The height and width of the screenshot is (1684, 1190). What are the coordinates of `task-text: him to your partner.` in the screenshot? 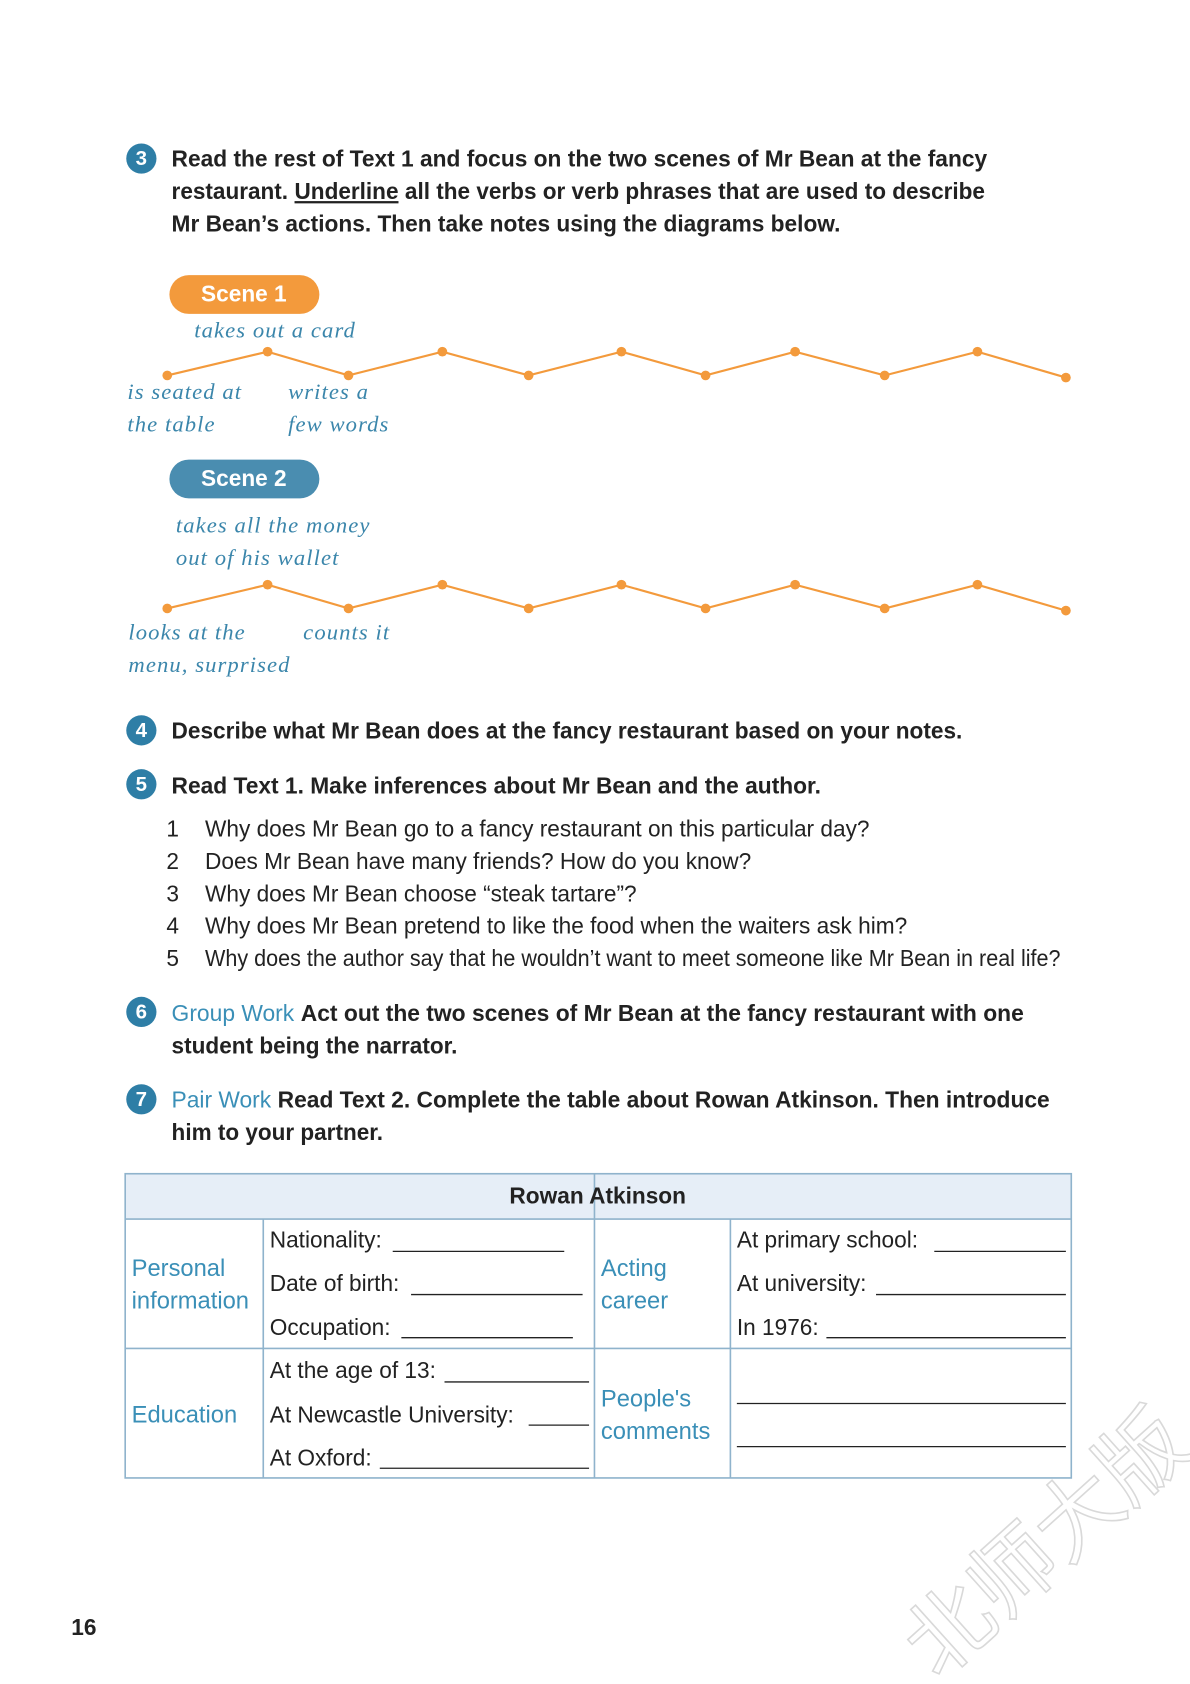 It's located at (277, 1132).